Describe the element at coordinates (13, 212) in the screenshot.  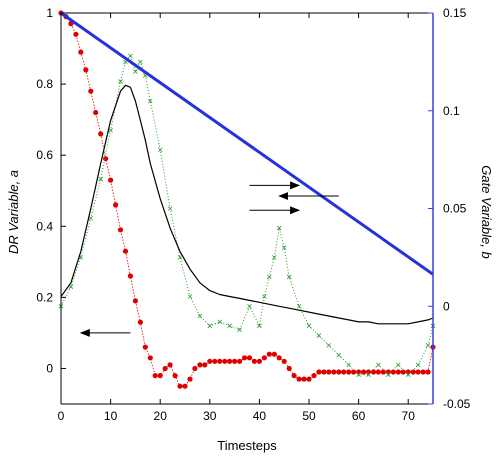
I see `left-y-axis-title: DR Variable, a` at that location.